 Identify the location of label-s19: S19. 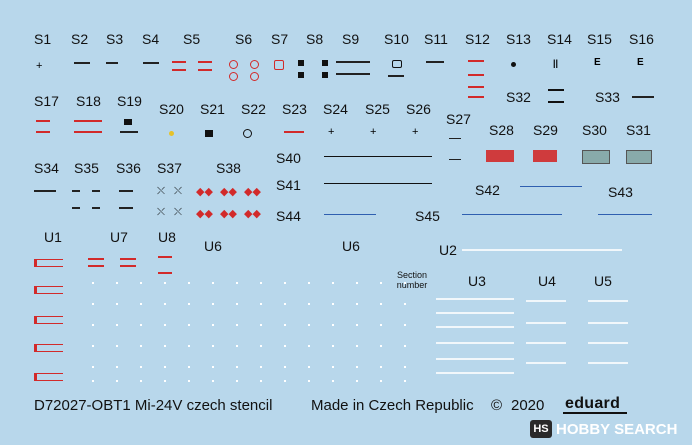
(129, 101).